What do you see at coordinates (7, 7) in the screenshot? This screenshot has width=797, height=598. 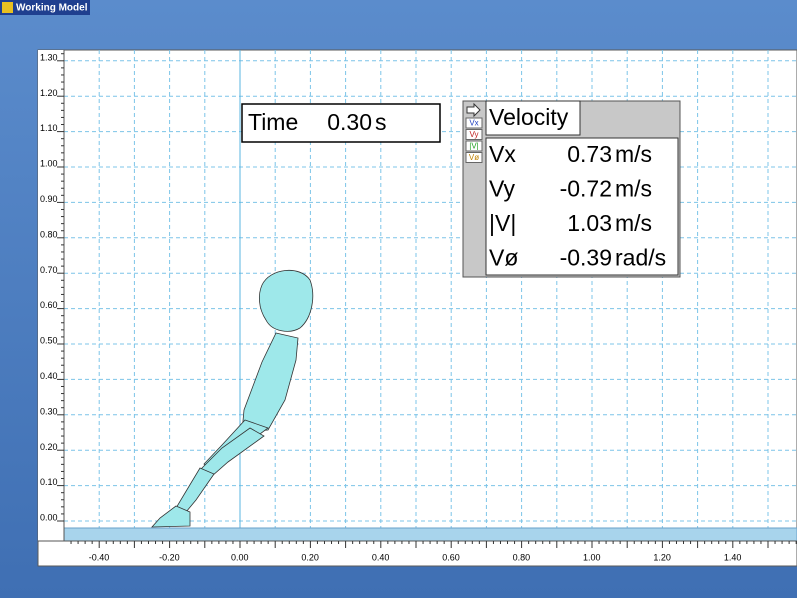 I see `app-icon` at bounding box center [7, 7].